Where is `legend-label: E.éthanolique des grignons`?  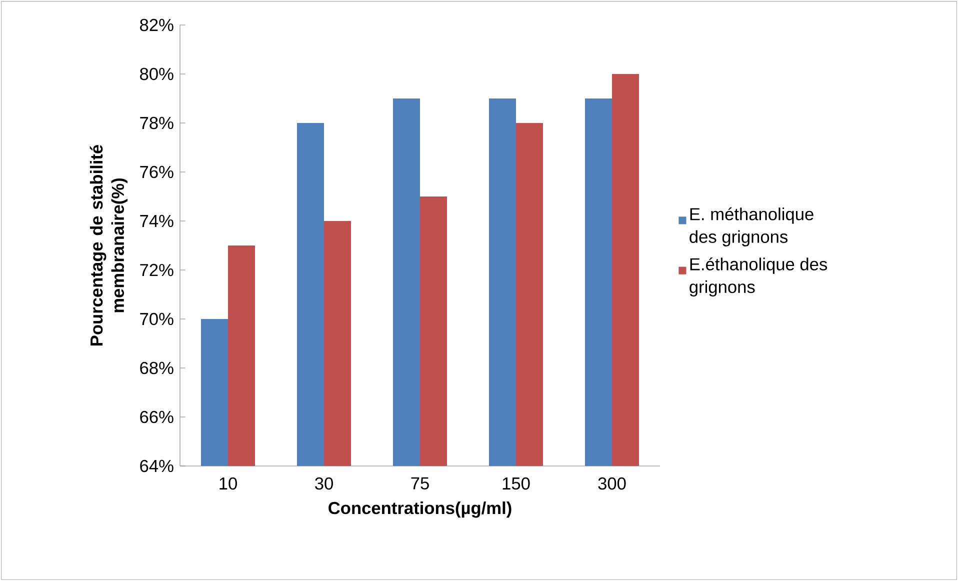 legend-label: E.éthanolique des grignons is located at coordinates (759, 277).